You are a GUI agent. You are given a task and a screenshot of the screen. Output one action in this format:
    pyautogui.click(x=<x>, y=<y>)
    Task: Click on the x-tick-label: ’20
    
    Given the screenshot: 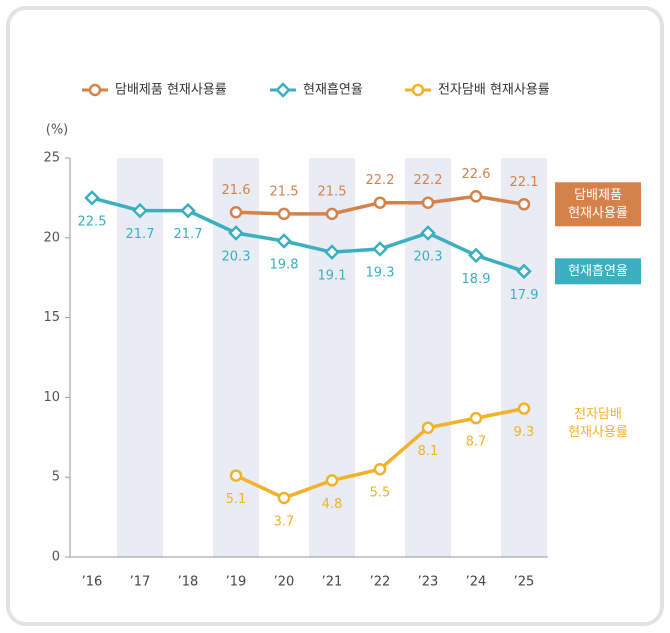 What is the action you would take?
    pyautogui.click(x=284, y=582)
    